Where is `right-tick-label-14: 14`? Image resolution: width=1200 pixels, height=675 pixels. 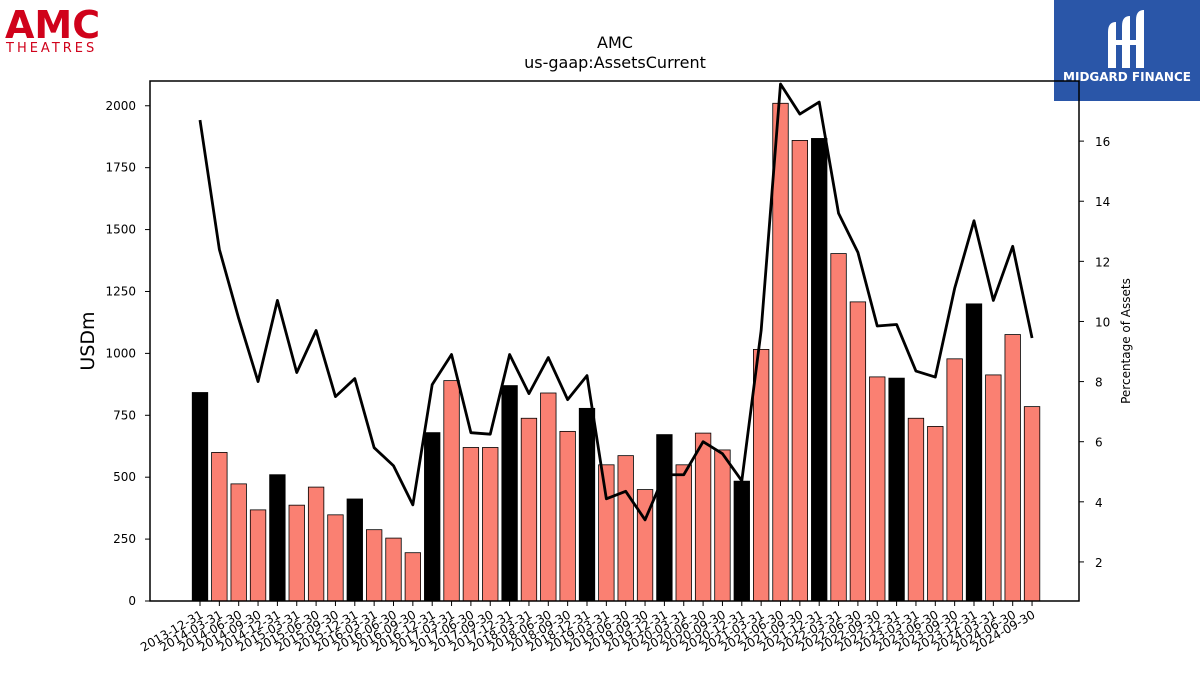
right-tick-label-14: 14 is located at coordinates (1102, 202).